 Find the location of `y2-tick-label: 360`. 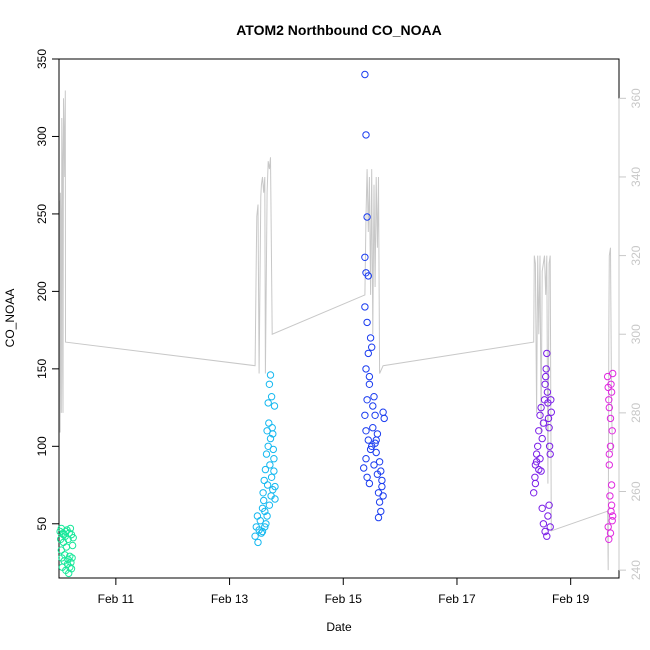

y2-tick-label: 360 is located at coordinates (636, 98).